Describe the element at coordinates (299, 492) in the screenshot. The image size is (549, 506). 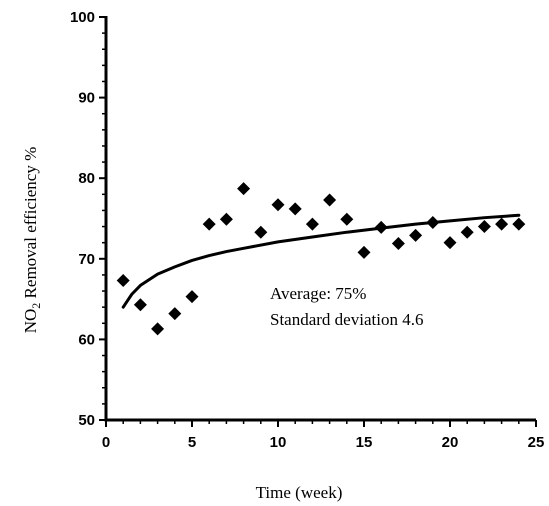
I see `x-axis-title: Time (week)` at that location.